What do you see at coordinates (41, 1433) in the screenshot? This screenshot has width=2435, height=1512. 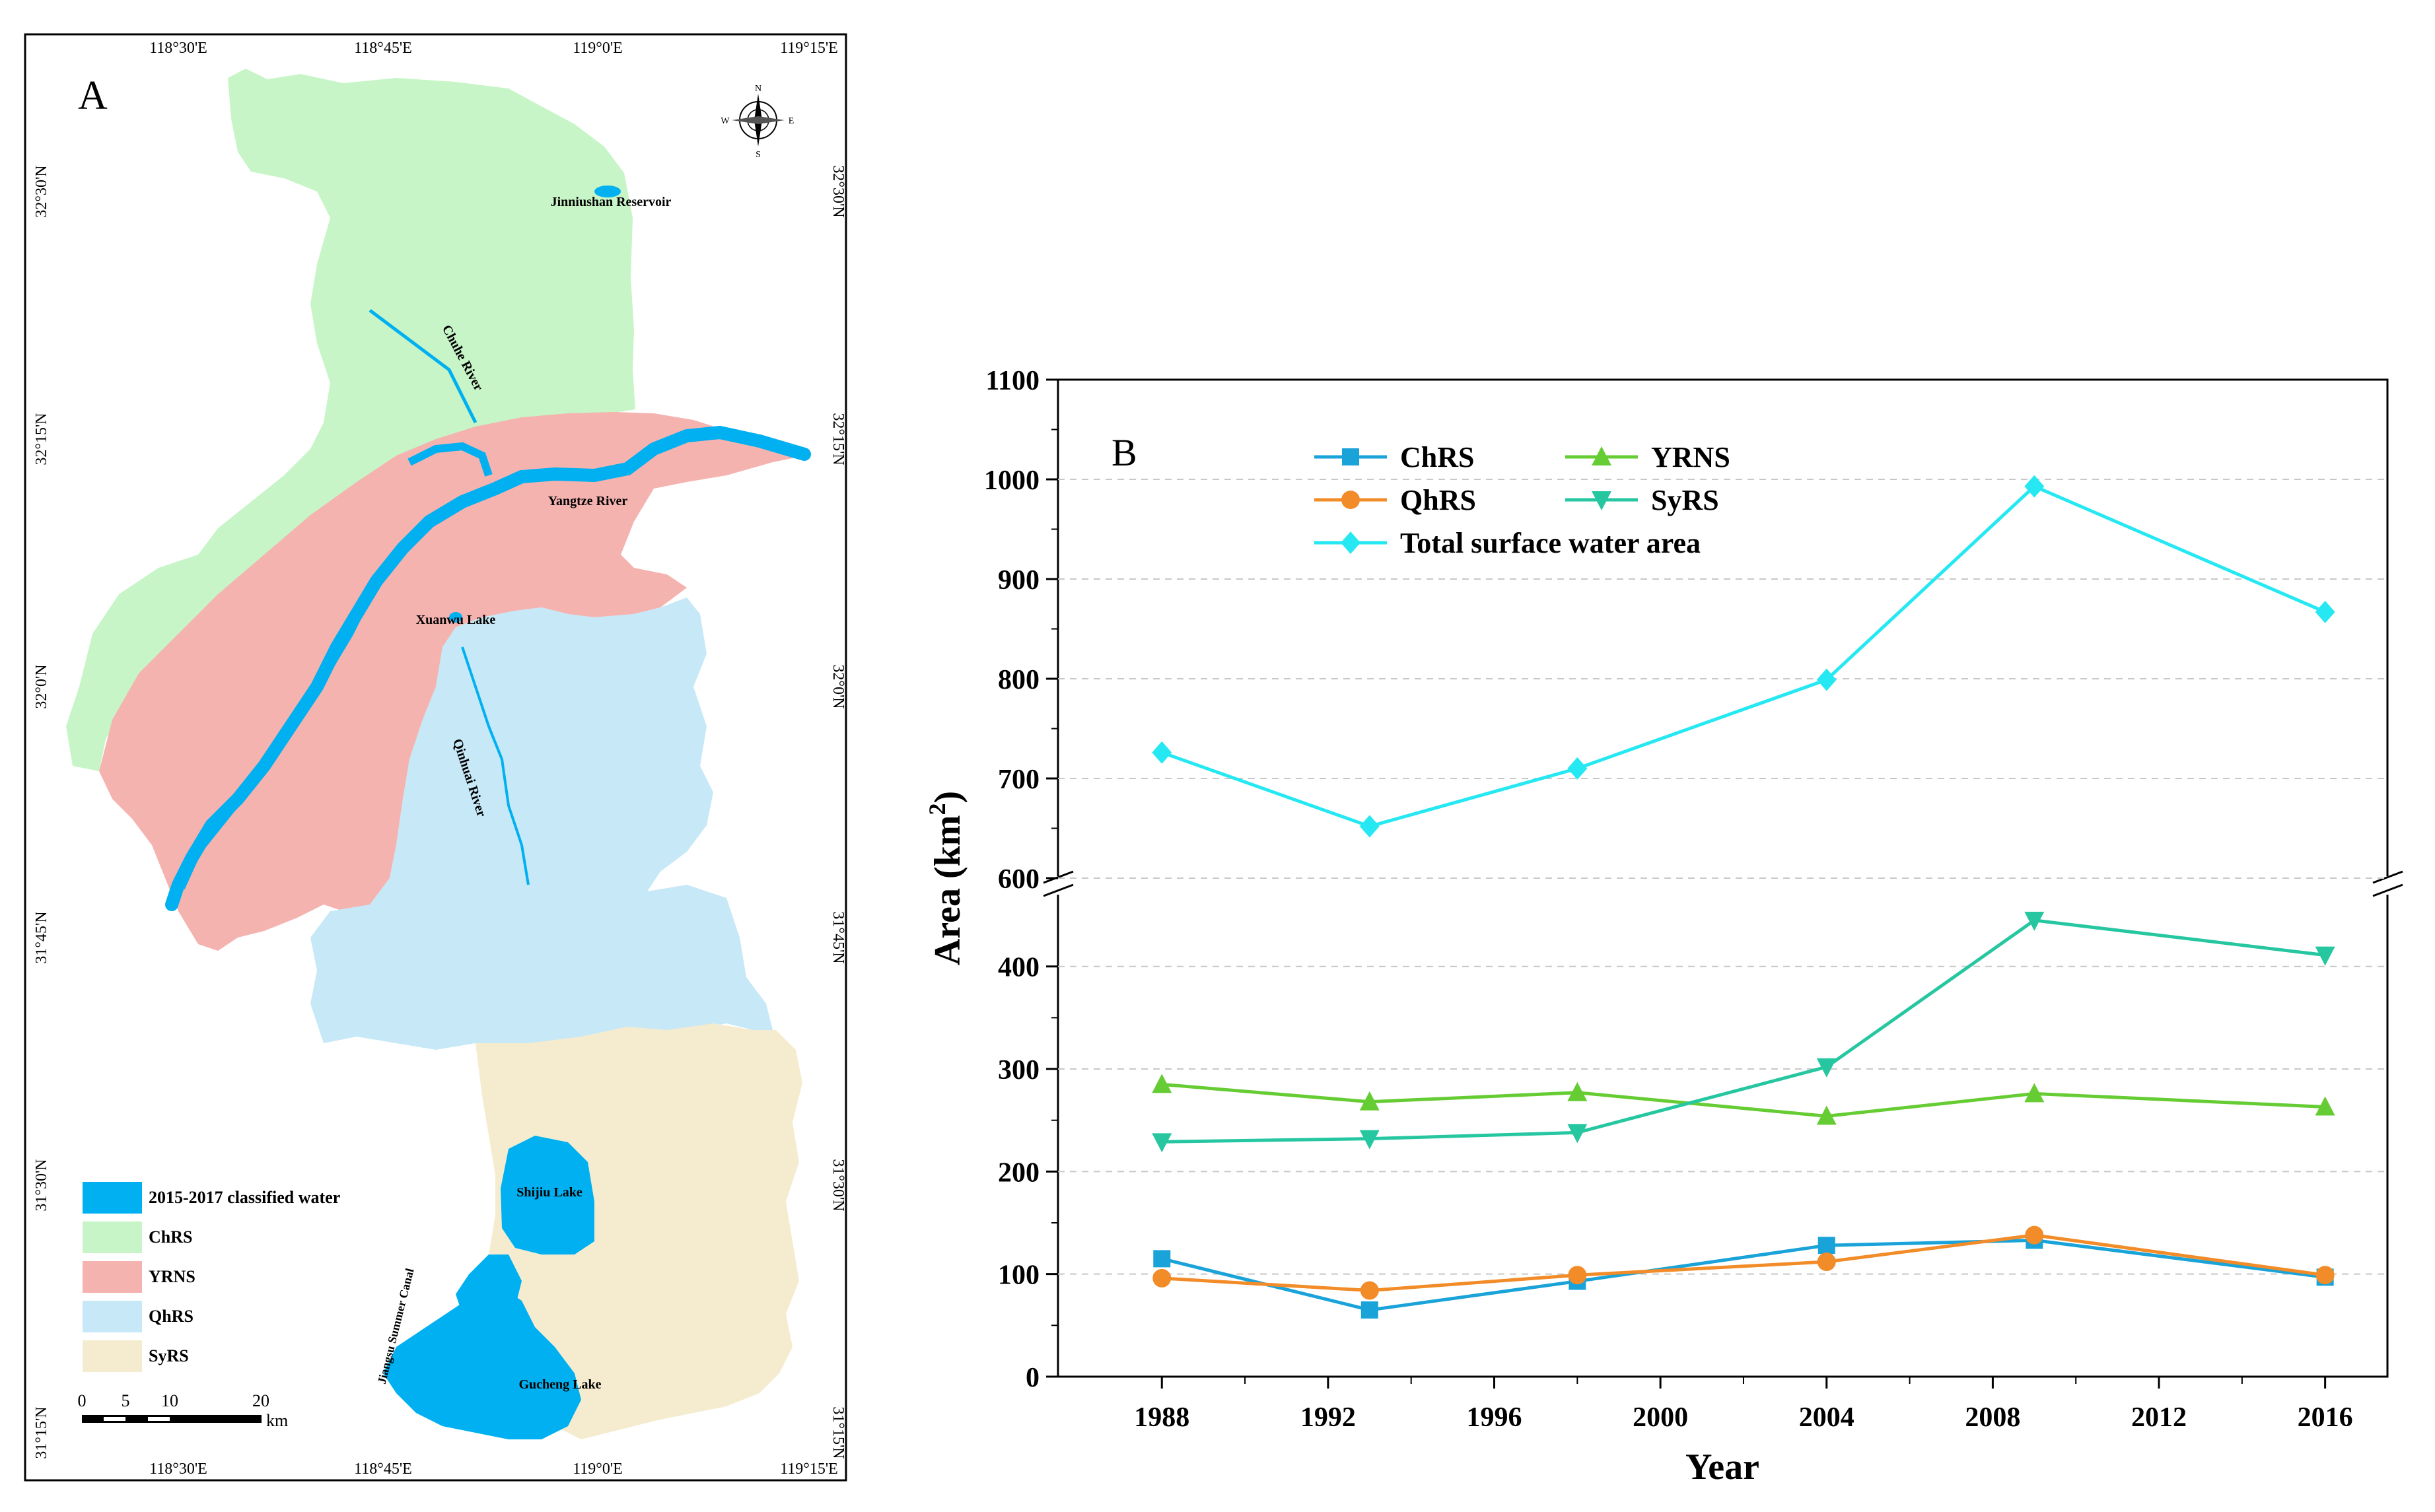 I see `lat-tick-left: 31°15'N` at bounding box center [41, 1433].